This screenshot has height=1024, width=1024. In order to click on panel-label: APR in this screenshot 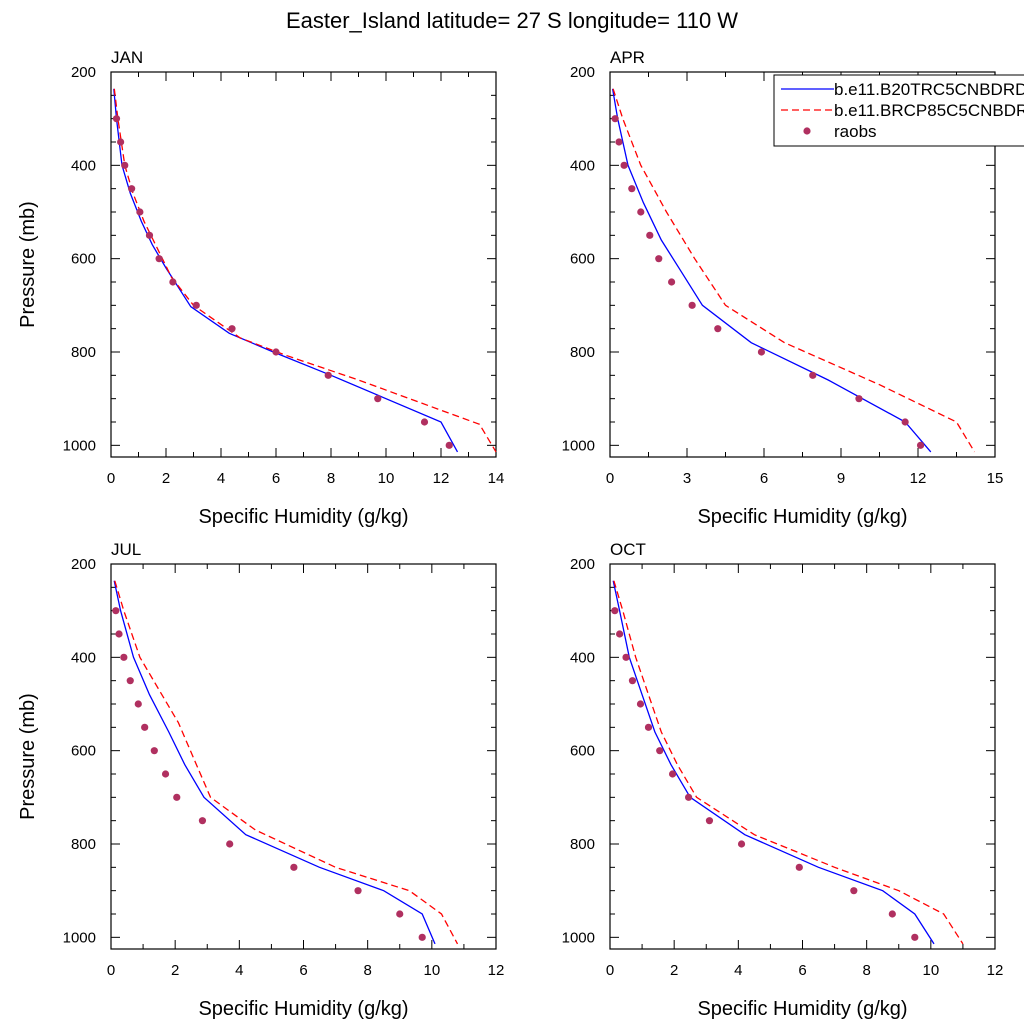, I will do `click(627, 57)`.